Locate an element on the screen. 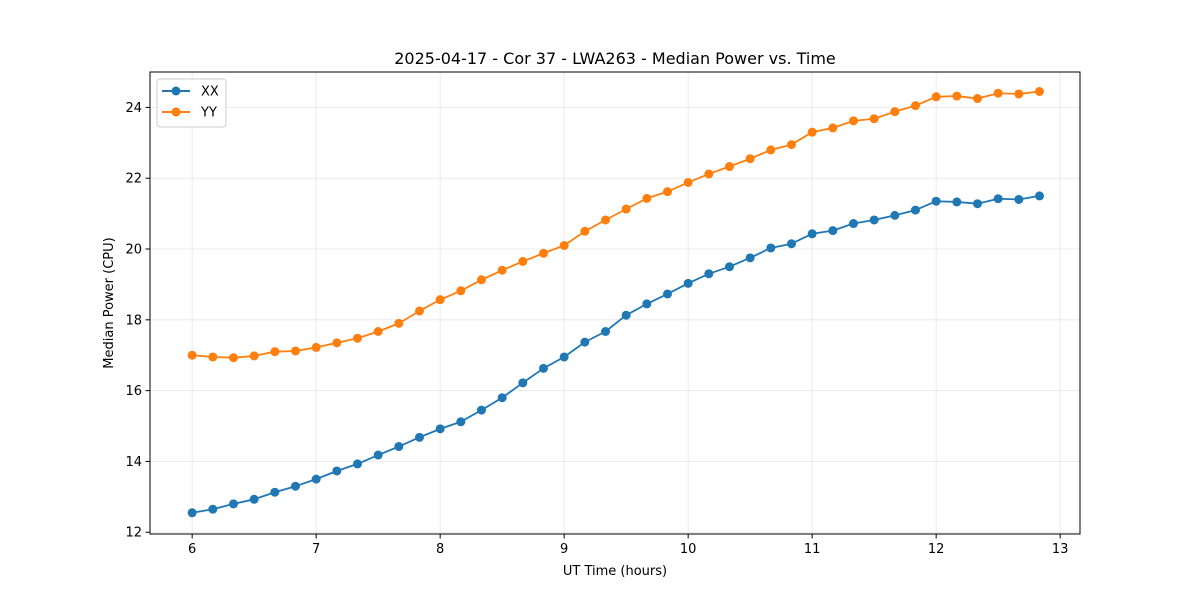 This screenshot has width=1200, height=600. legend-label-xx: XX is located at coordinates (210, 92).